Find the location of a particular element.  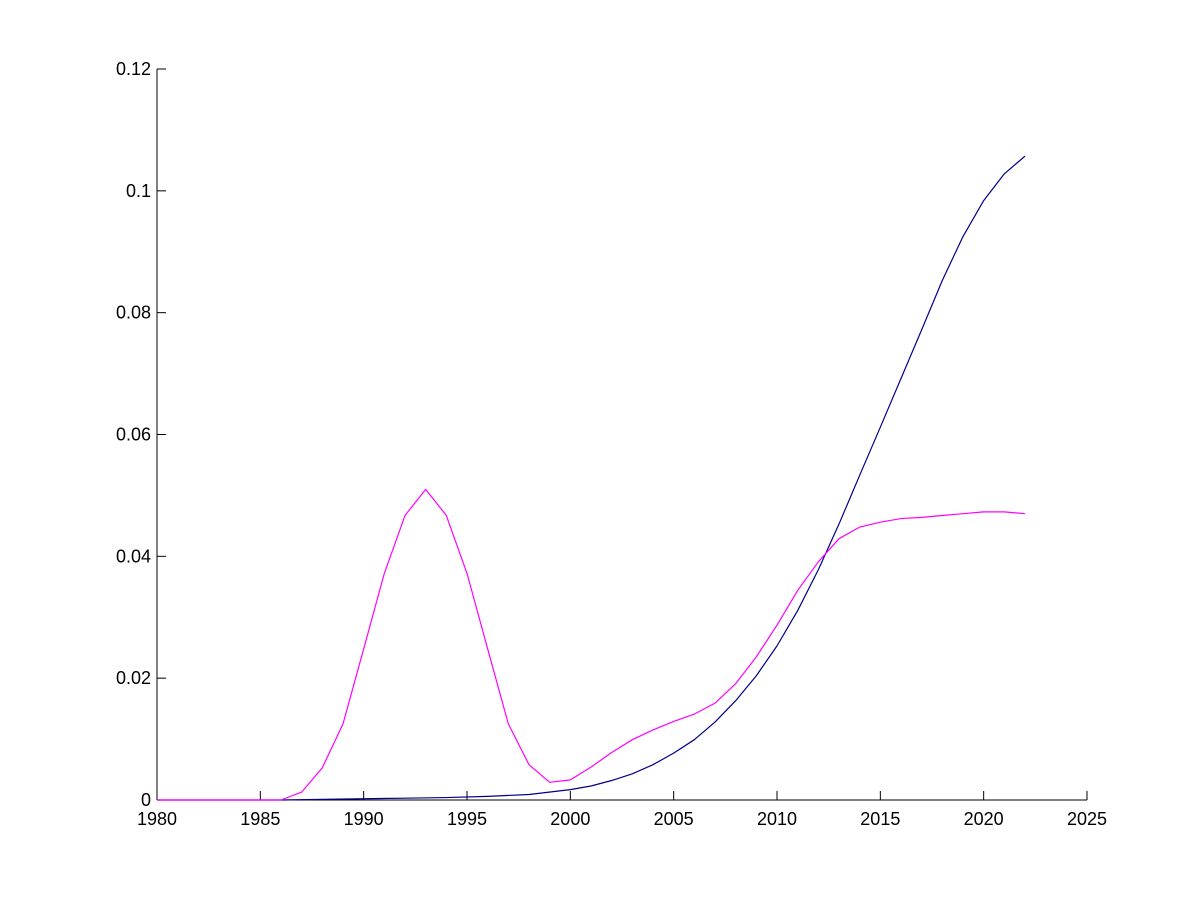

x-tick-label: 2010 is located at coordinates (777, 819).